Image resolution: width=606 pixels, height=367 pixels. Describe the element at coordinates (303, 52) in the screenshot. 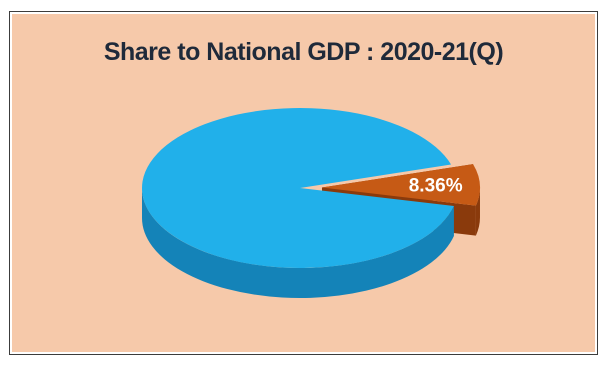

I see `chart-title: Share to National GDP : 2020-21(Q)` at that location.